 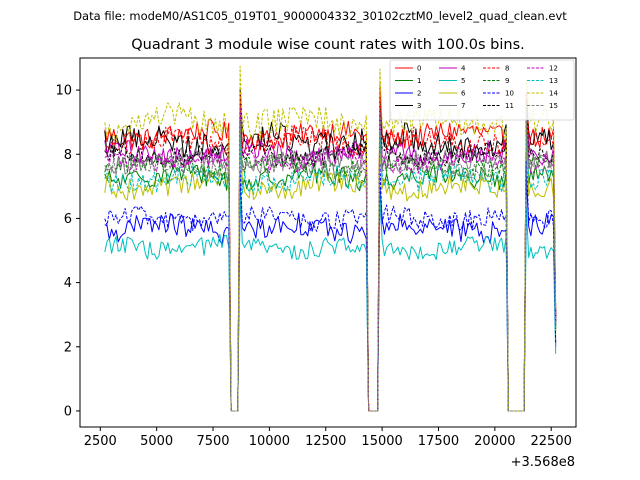 I want to click on legend-label-1: 1, so click(x=419, y=81).